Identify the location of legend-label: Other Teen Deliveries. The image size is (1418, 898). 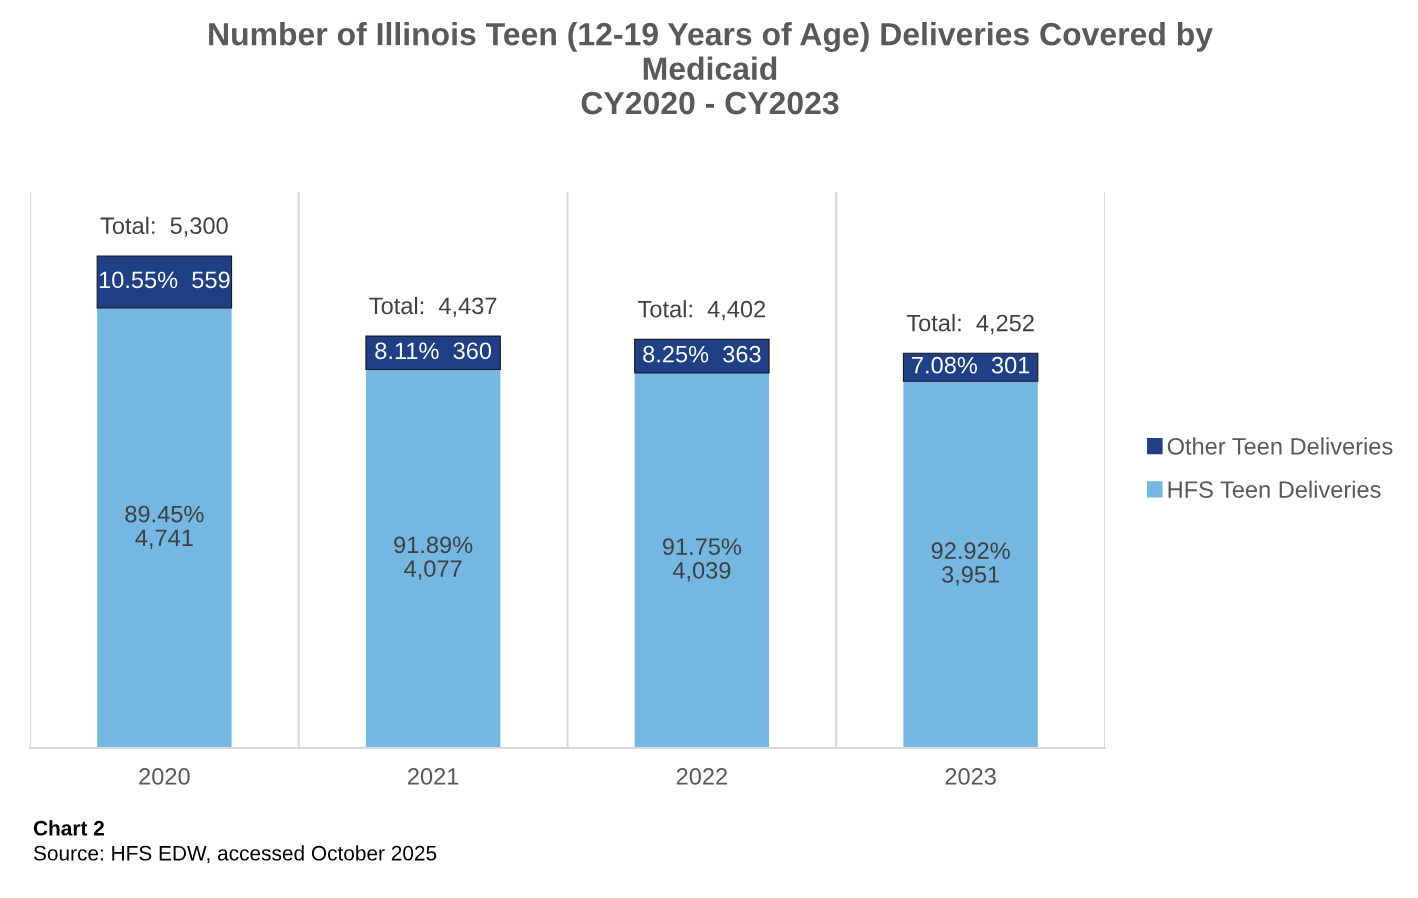
(1280, 446).